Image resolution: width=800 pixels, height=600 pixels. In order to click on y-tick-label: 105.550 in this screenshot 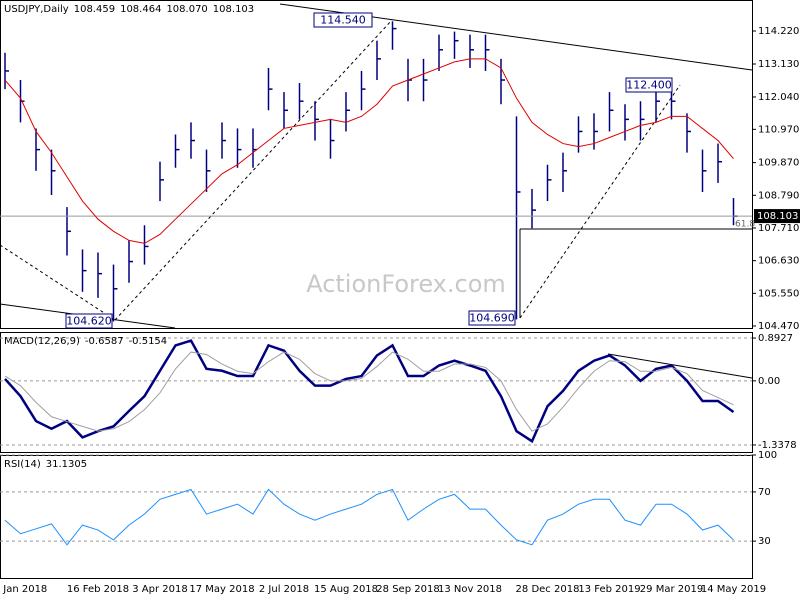, I will do `click(778, 293)`.